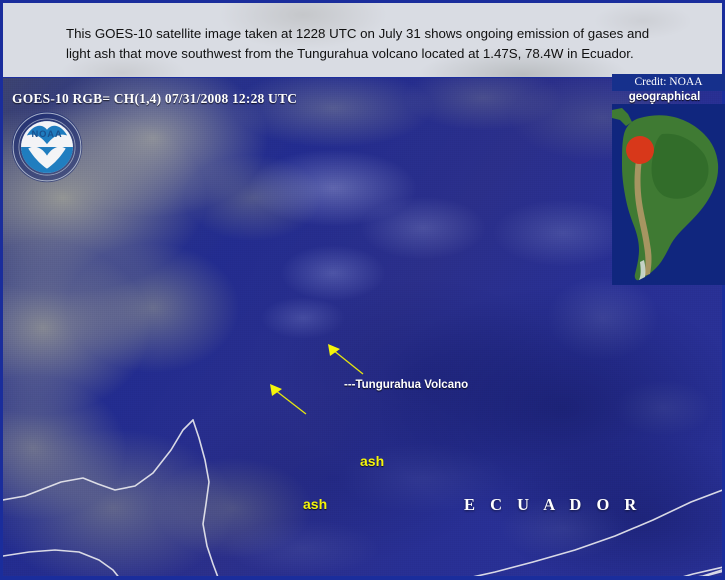 The image size is (725, 580). Describe the element at coordinates (622, 117) in the screenshot. I see `inset-central-america` at that location.